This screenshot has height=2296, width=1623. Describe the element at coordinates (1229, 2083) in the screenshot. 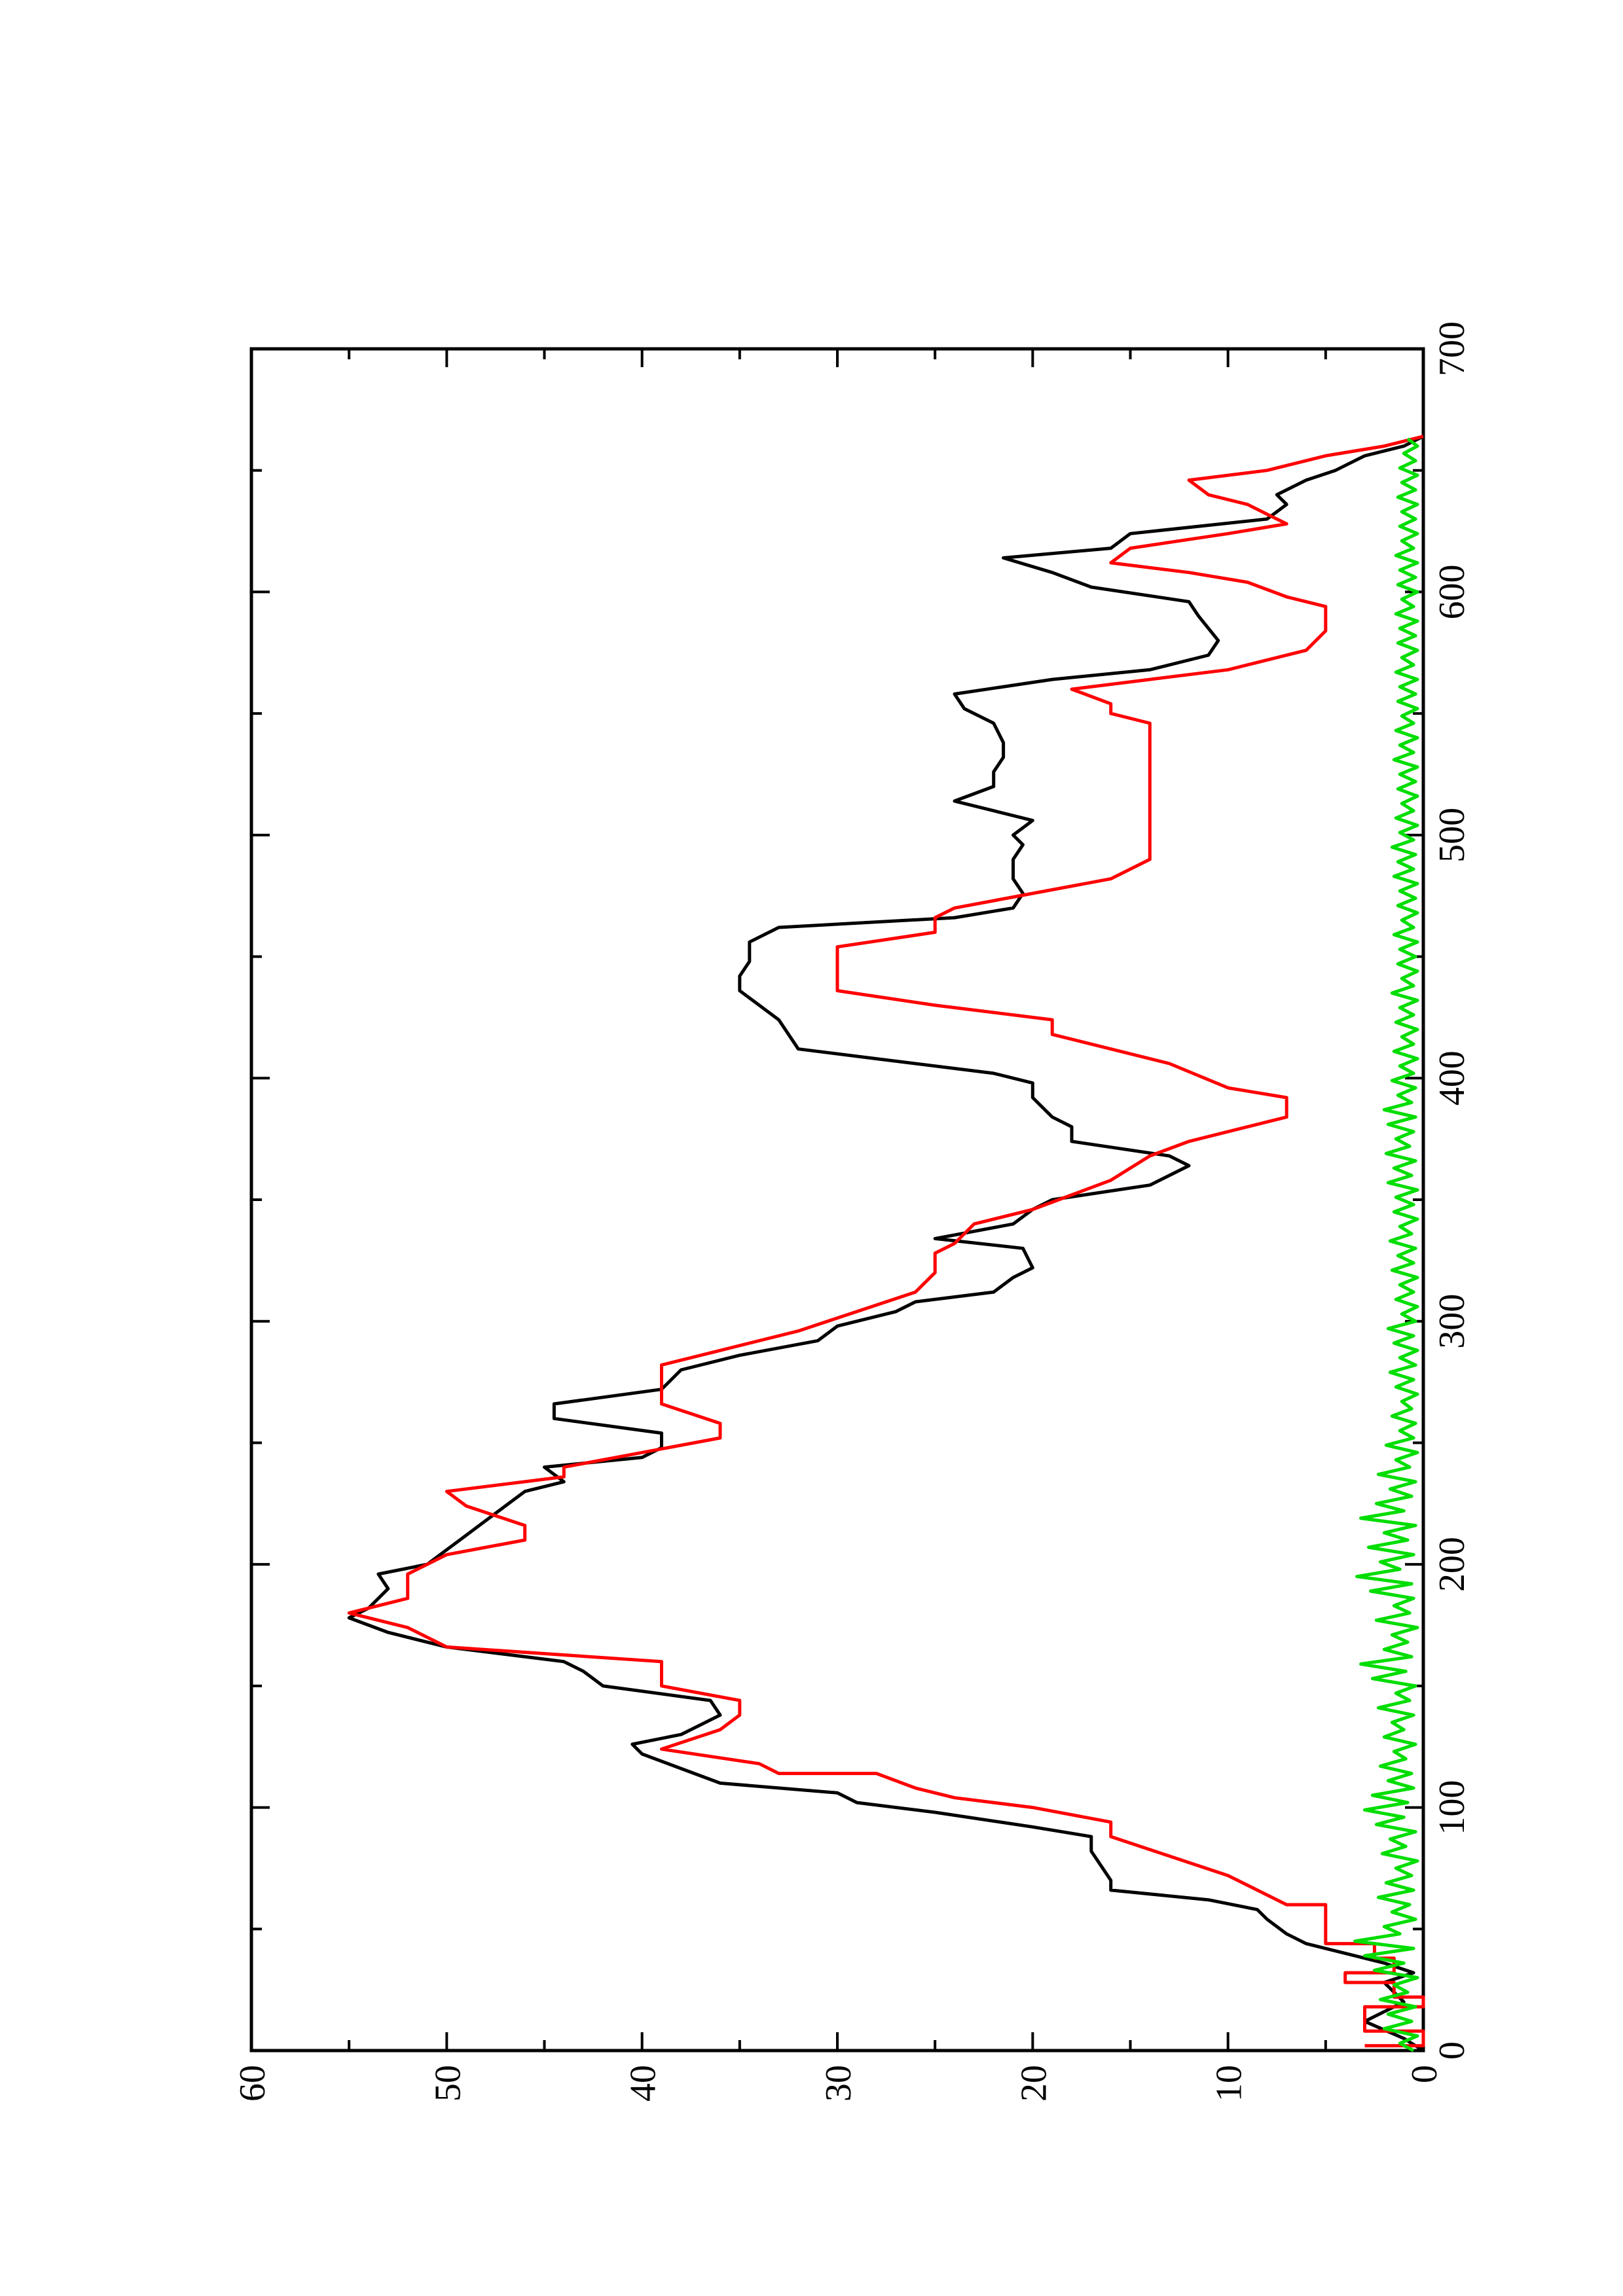

I see `y-tick-label: 10` at that location.